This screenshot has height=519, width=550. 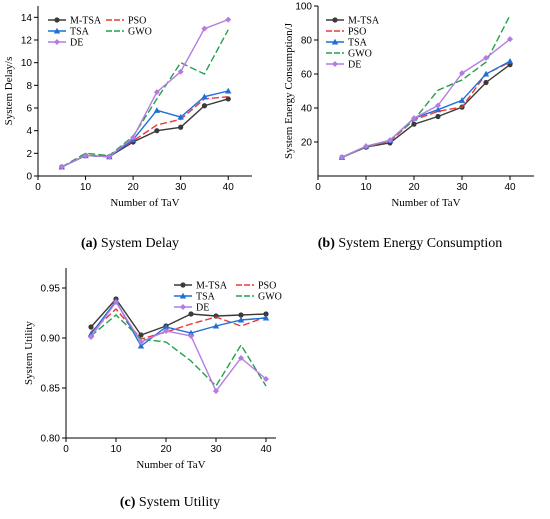 What do you see at coordinates (303, 7) in the screenshot?
I see `y-tick-label: 100` at bounding box center [303, 7].